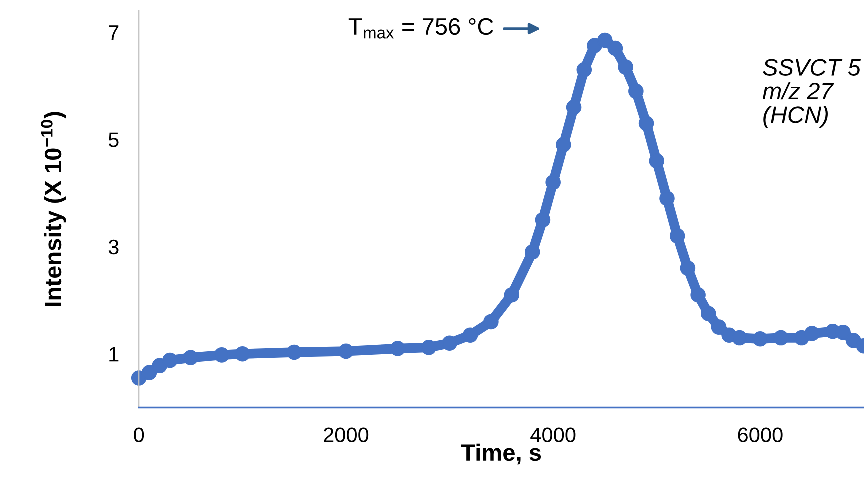  Describe the element at coordinates (53, 209) in the screenshot. I see `y-axis-title: Intensity (X 10$^{−10}$)` at that location.